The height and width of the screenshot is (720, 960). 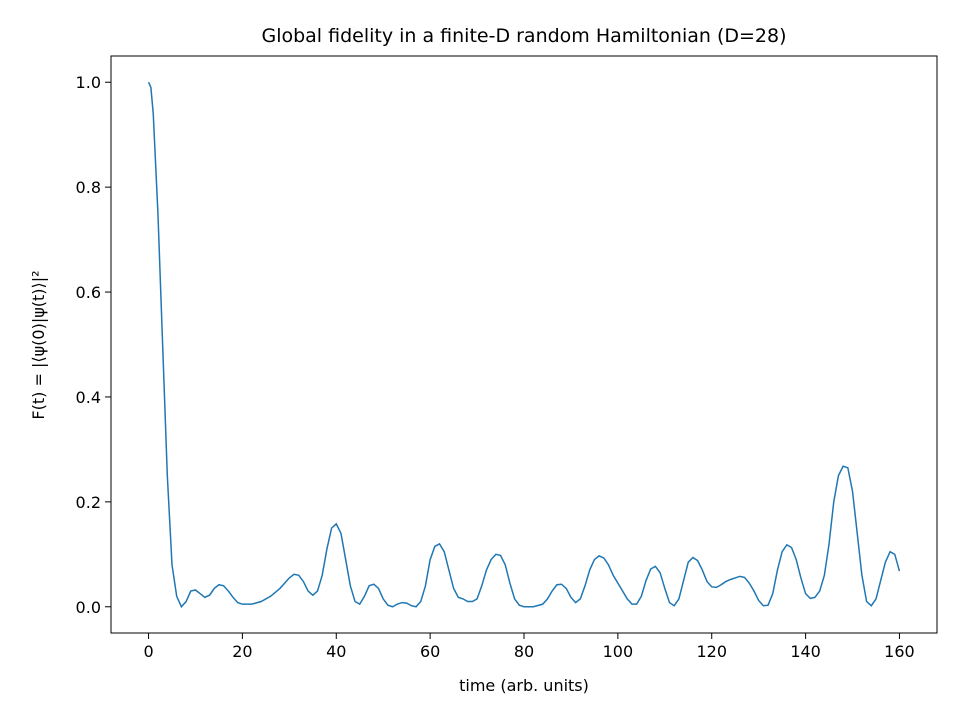 What do you see at coordinates (88, 187) in the screenshot?
I see `y-tick-label: 0.8` at bounding box center [88, 187].